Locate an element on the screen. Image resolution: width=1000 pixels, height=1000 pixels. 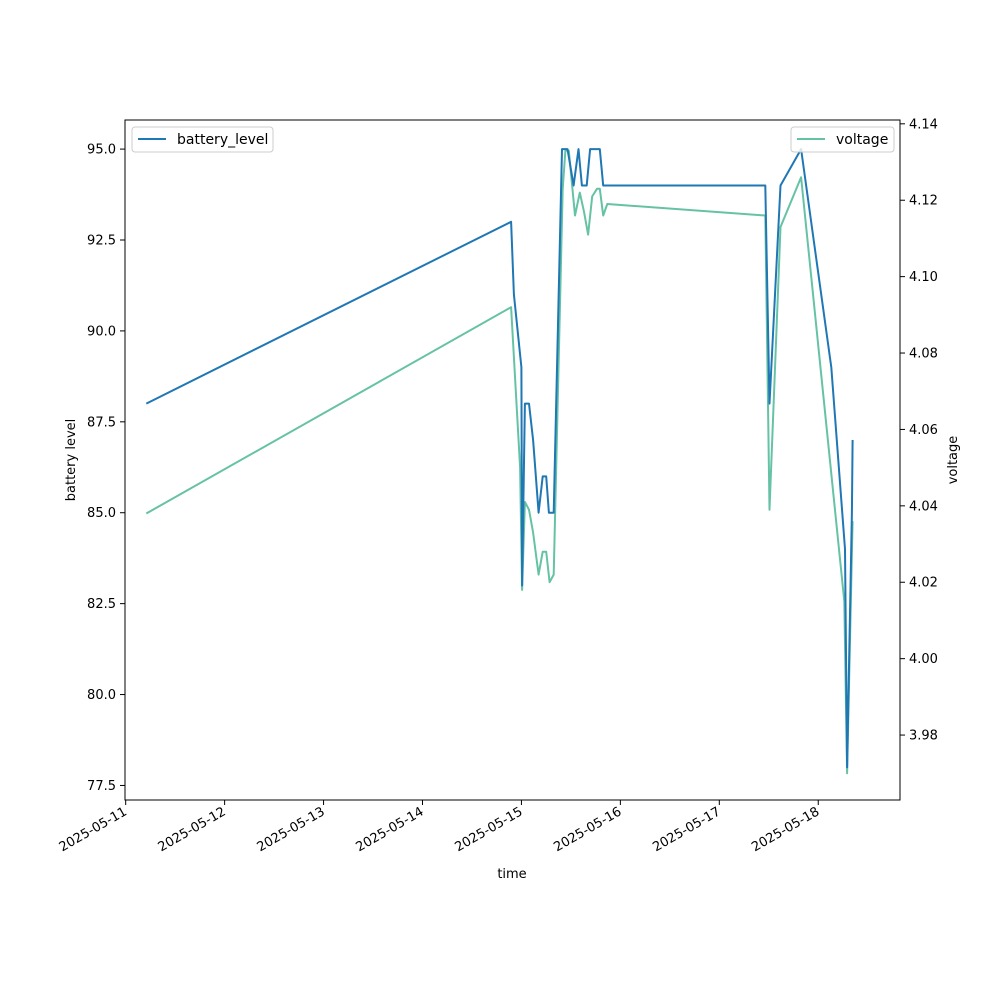
y-axis-right: 3.98 4.00 4.02 4.04 4.06 4.08 4.10 4.12 4.14 is located at coordinates (919, 430).